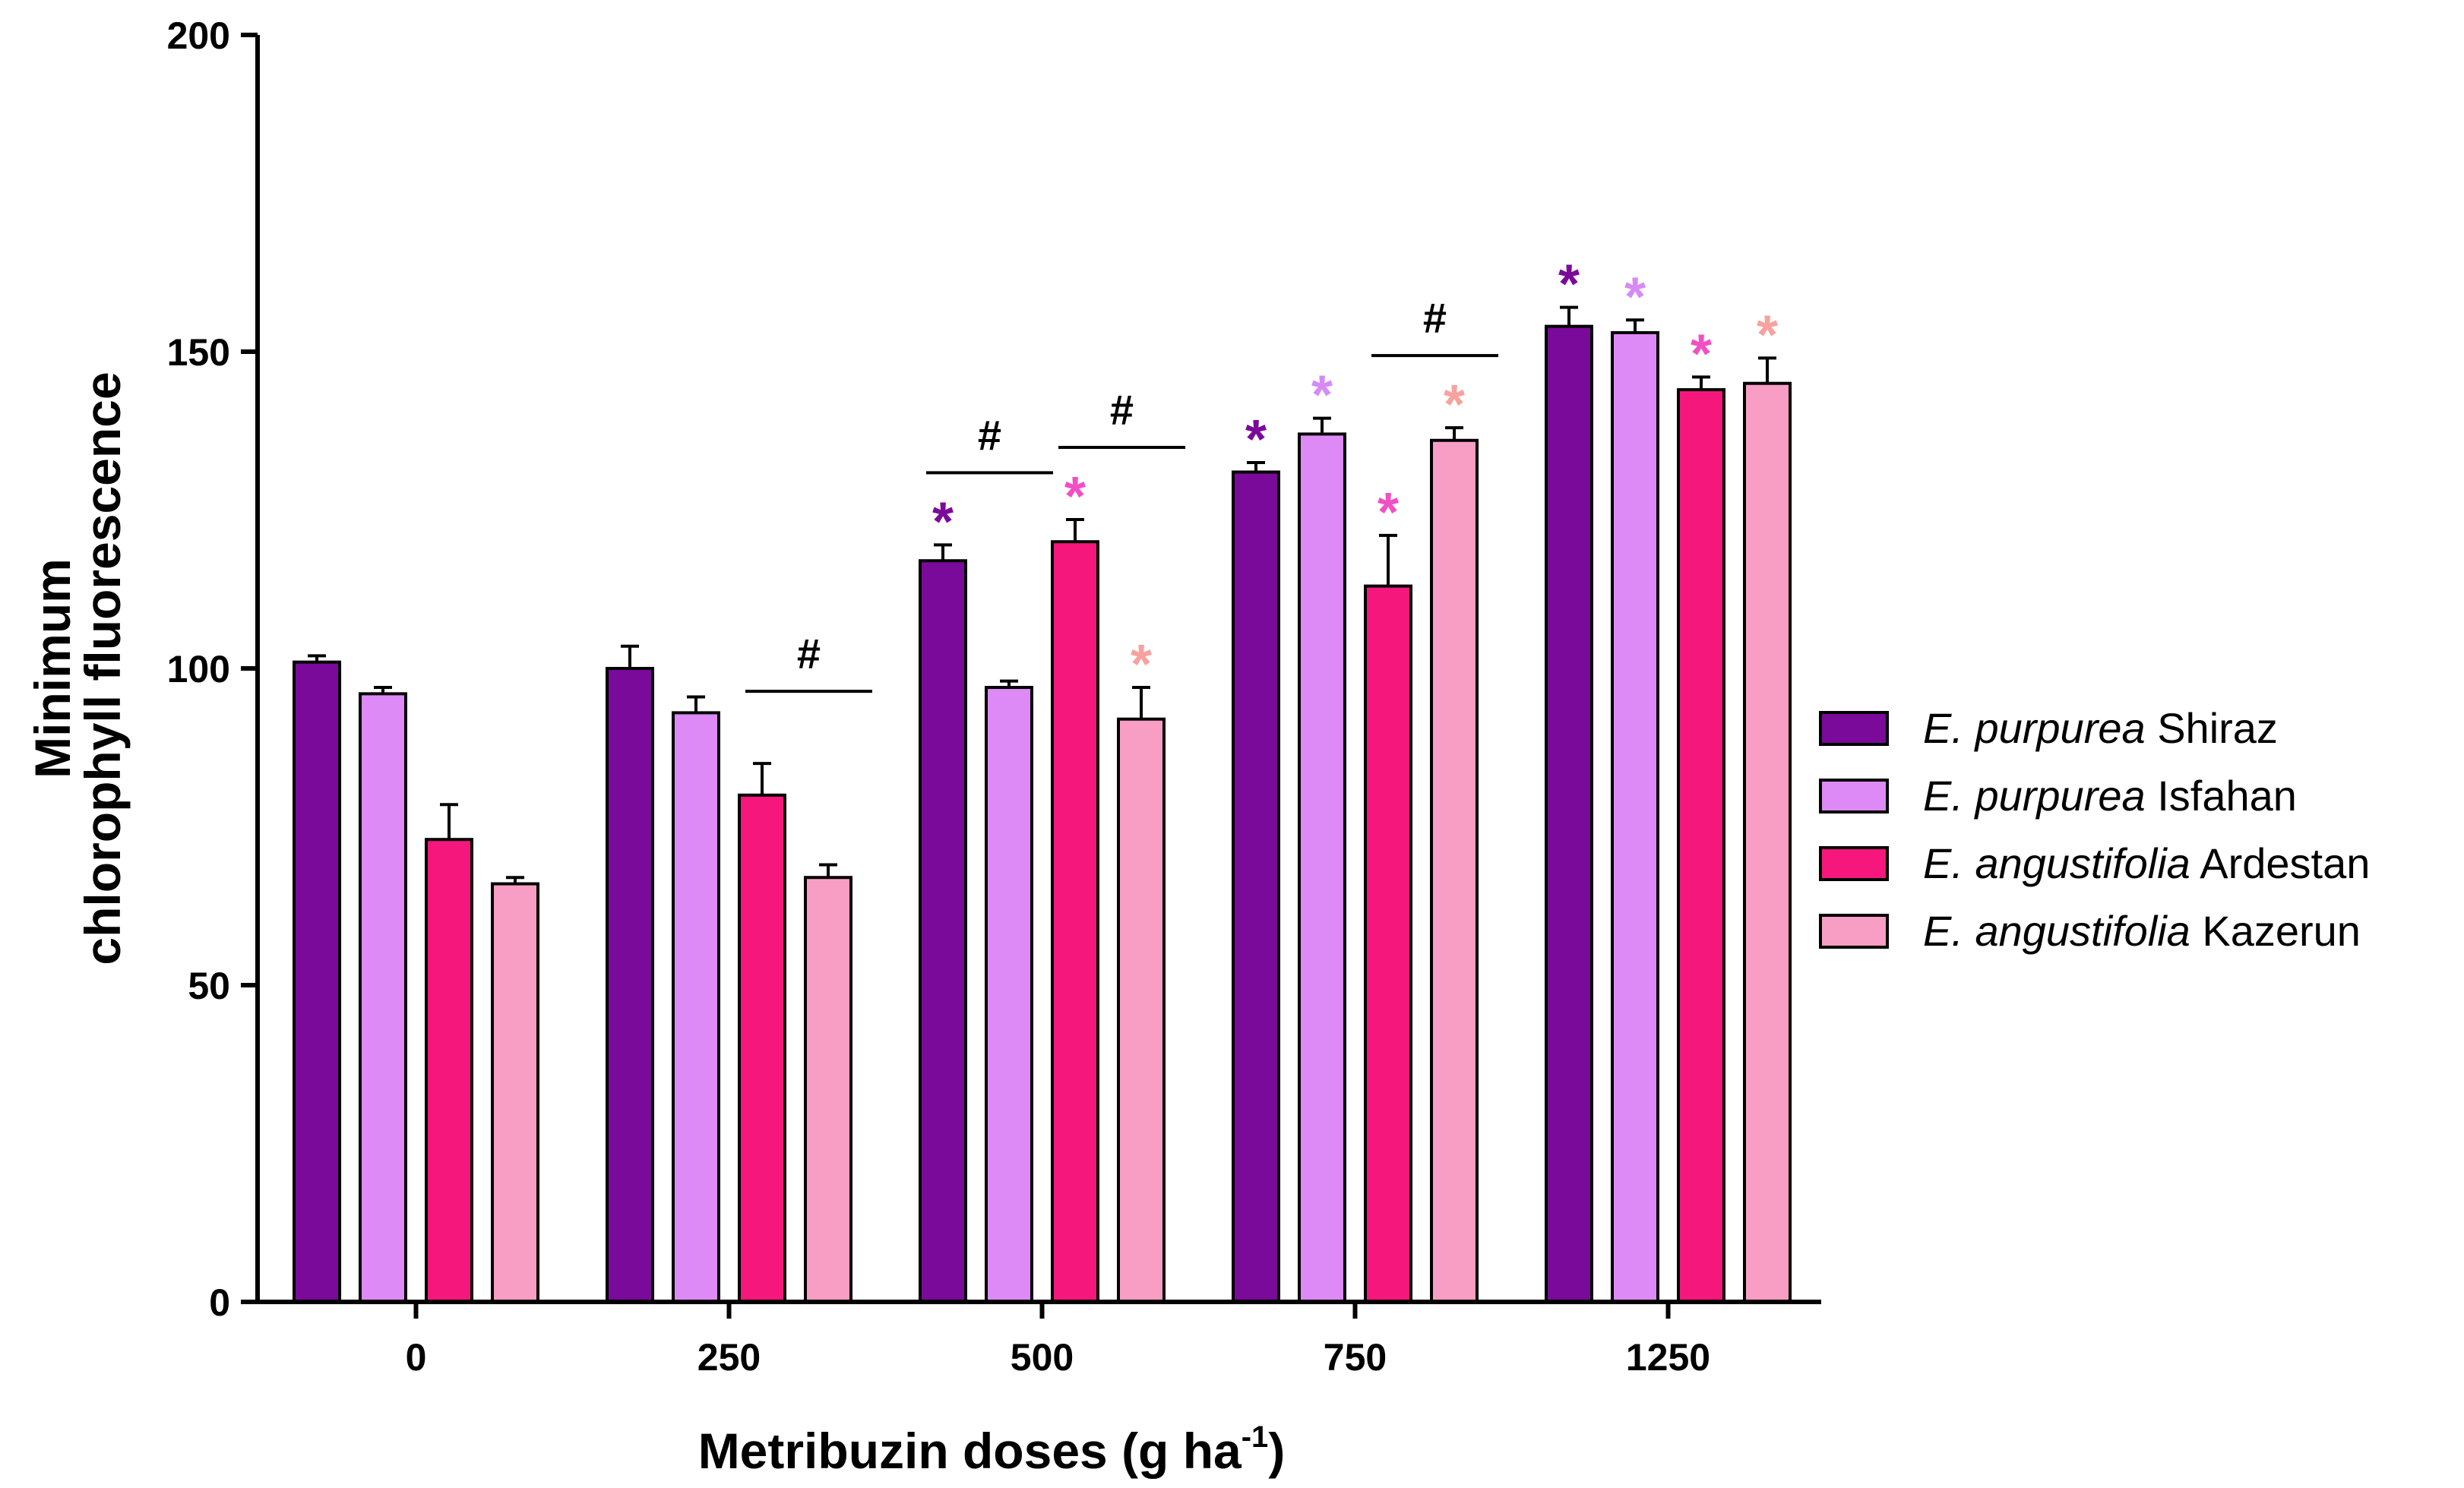 The width and height of the screenshot is (2464, 1488). Describe the element at coordinates (1701, 846) in the screenshot. I see `bar-1250-ardestan` at that location.